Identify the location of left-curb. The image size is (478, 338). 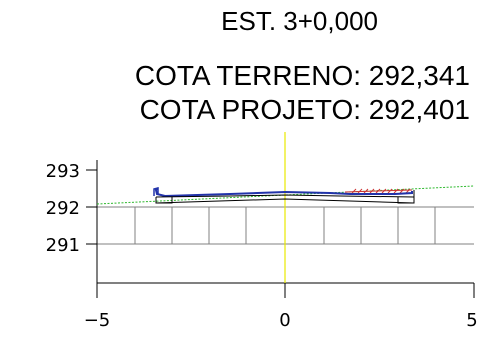
(156, 191).